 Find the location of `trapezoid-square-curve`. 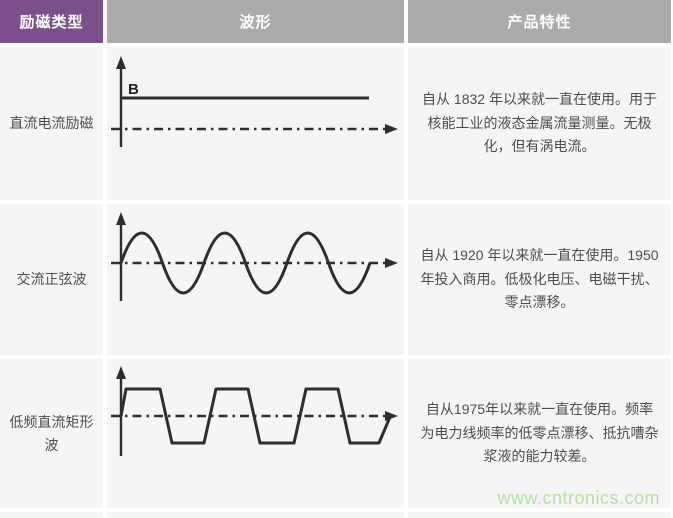

trapezoid-square-curve is located at coordinates (255, 415).